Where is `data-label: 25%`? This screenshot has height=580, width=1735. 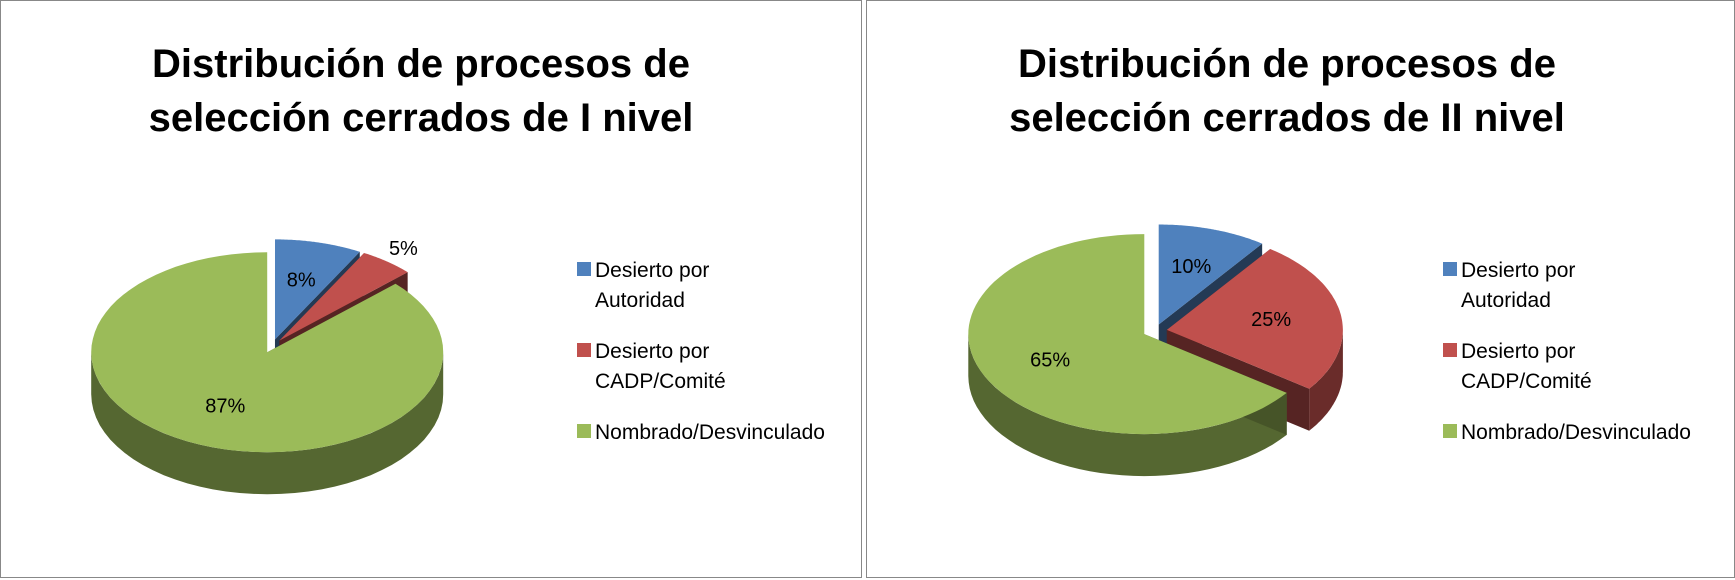
data-label: 25% is located at coordinates (1271, 320).